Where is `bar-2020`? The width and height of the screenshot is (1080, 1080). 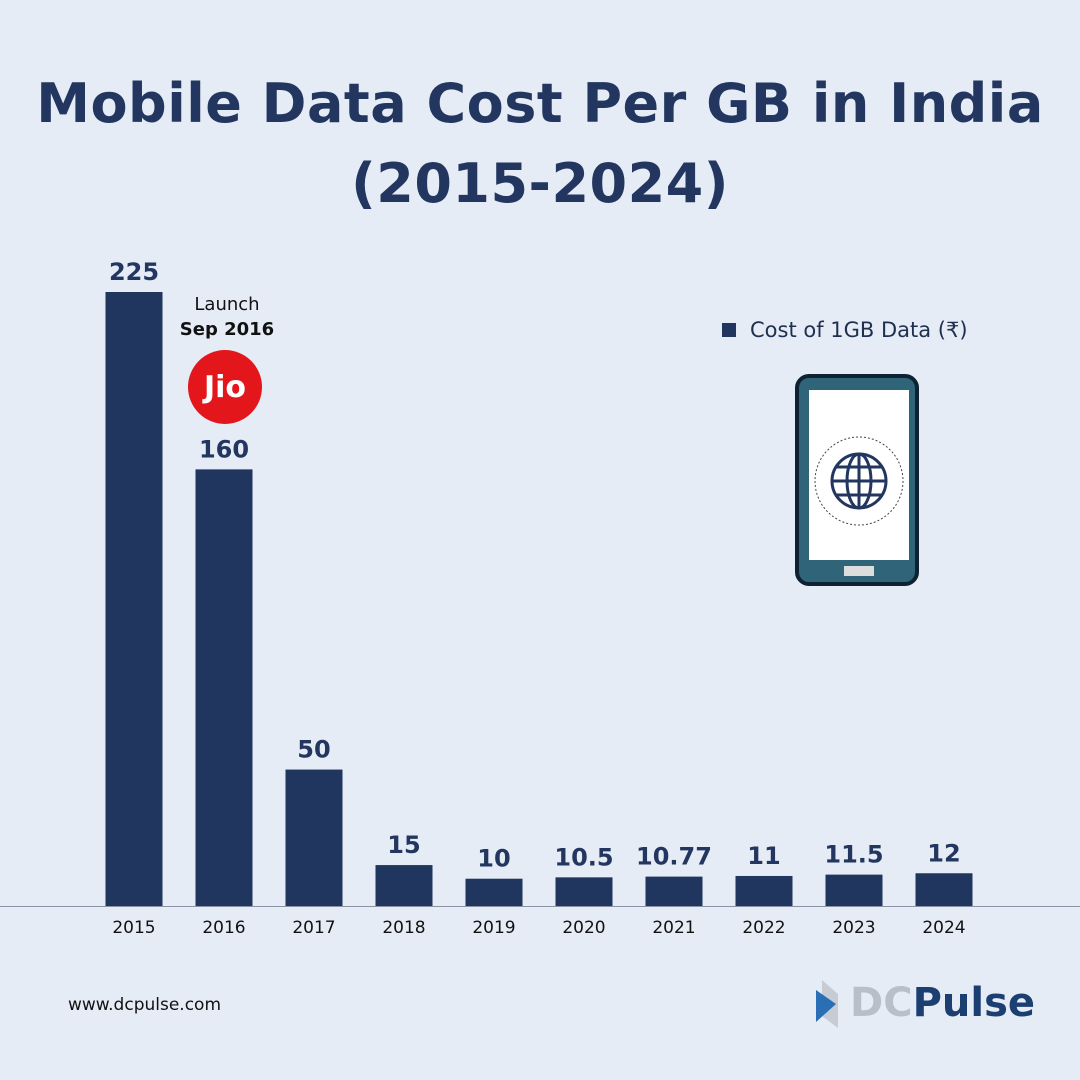 bar-2020 is located at coordinates (584, 891).